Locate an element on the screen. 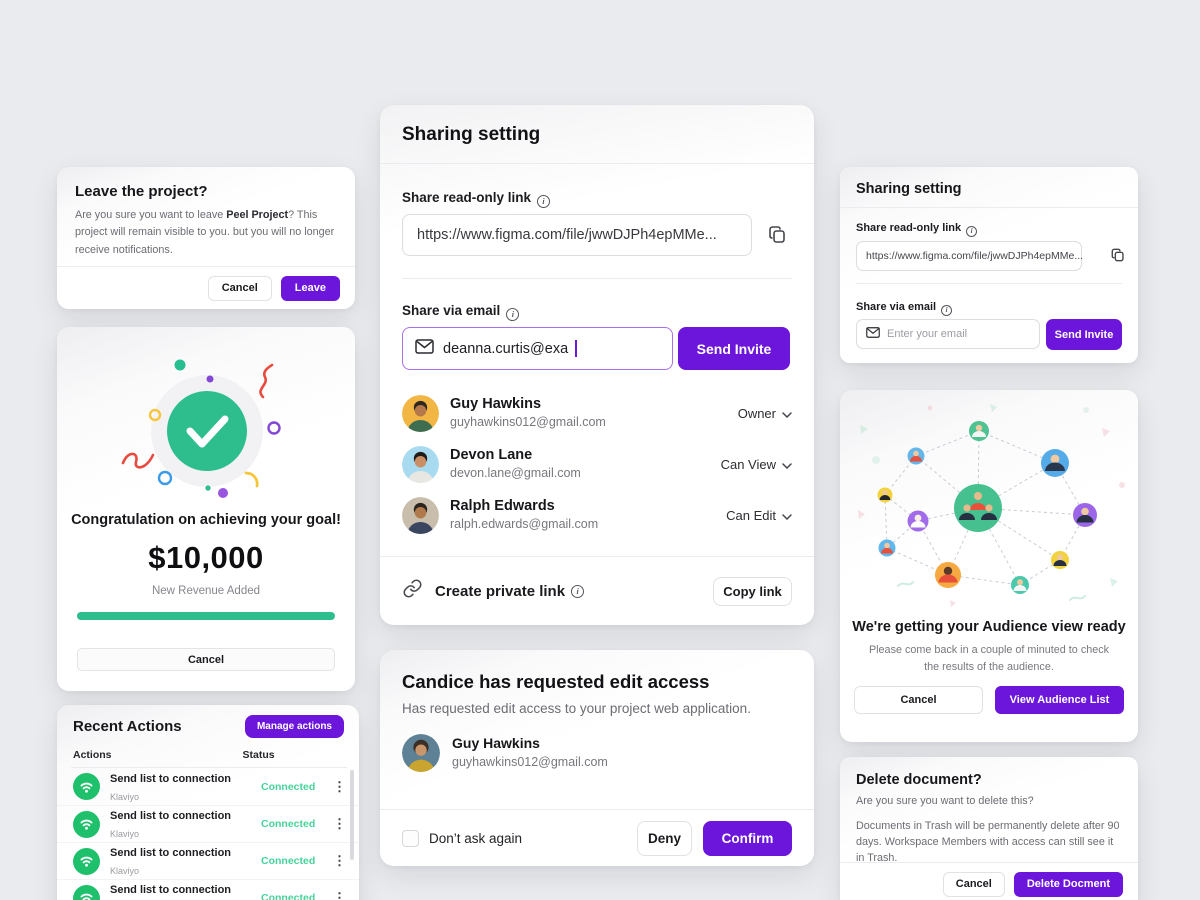 The height and width of the screenshot is (900, 1200). modal-footer: Create private link i Copy link is located at coordinates (597, 591).